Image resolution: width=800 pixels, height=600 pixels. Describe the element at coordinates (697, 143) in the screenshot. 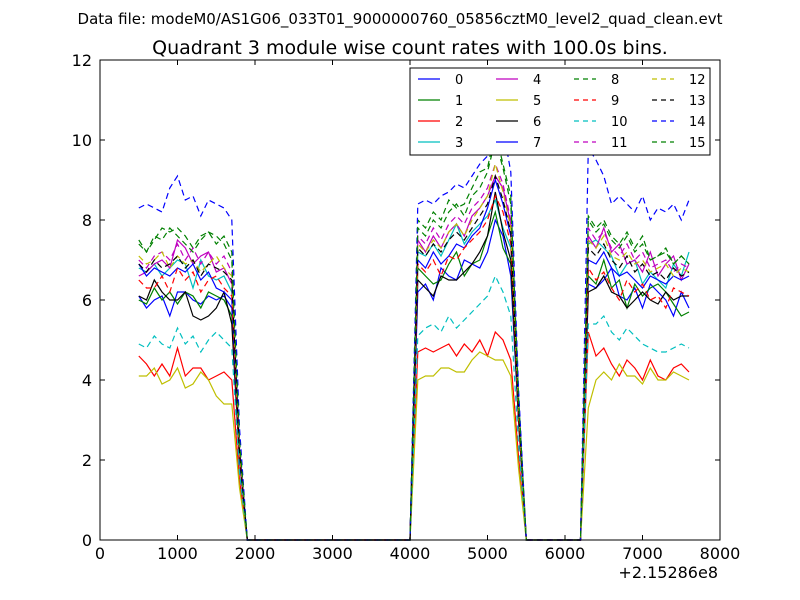

I see `legend-label-15: 15` at that location.